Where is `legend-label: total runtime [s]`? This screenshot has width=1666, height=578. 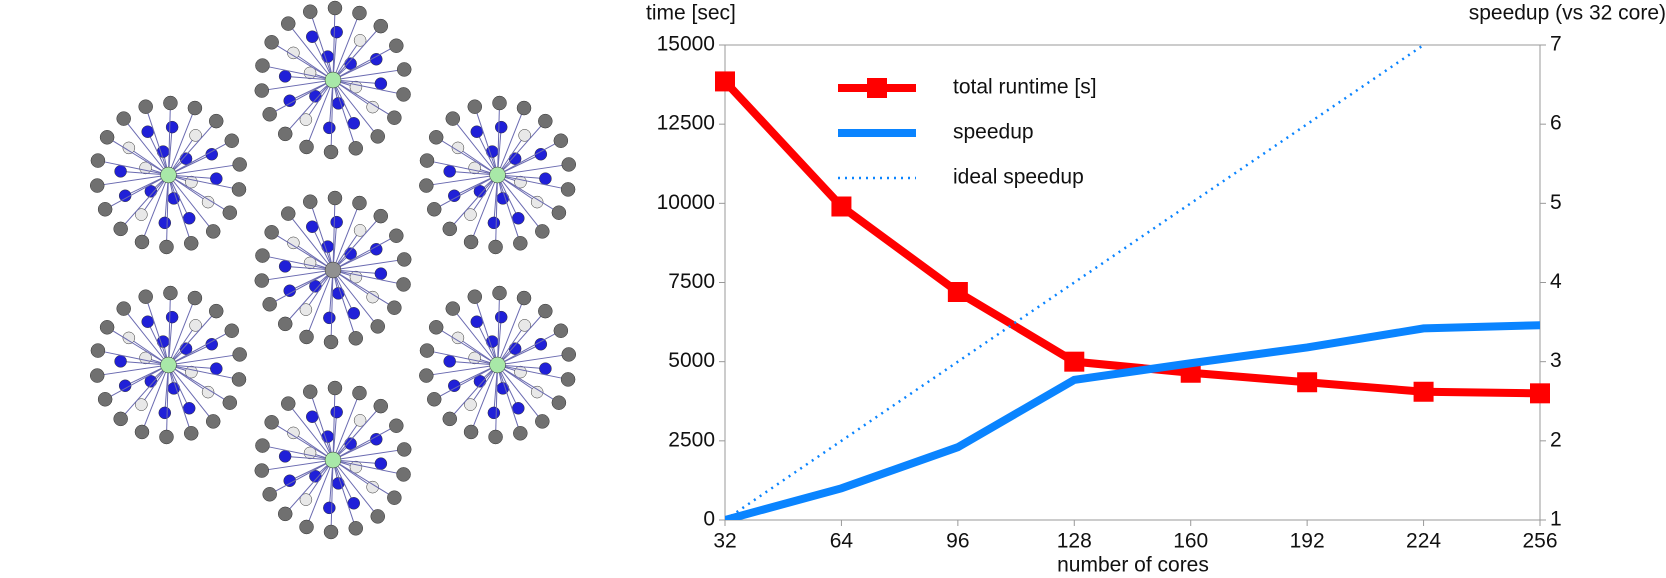
legend-label: total runtime [s] is located at coordinates (1025, 87).